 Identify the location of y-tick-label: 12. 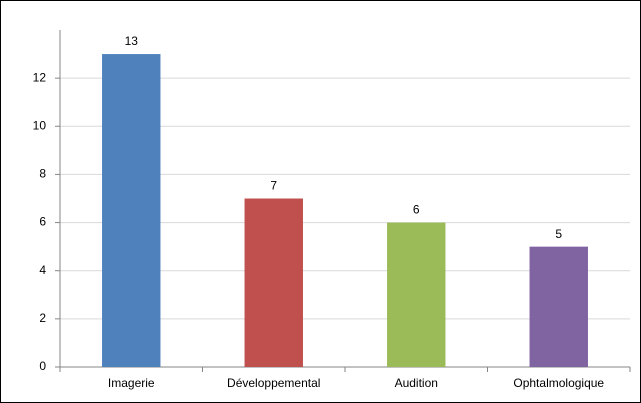
(40, 77).